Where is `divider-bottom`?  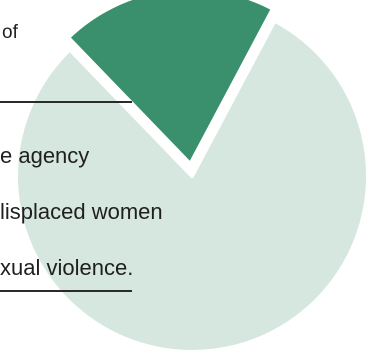
divider-bottom is located at coordinates (66, 291).